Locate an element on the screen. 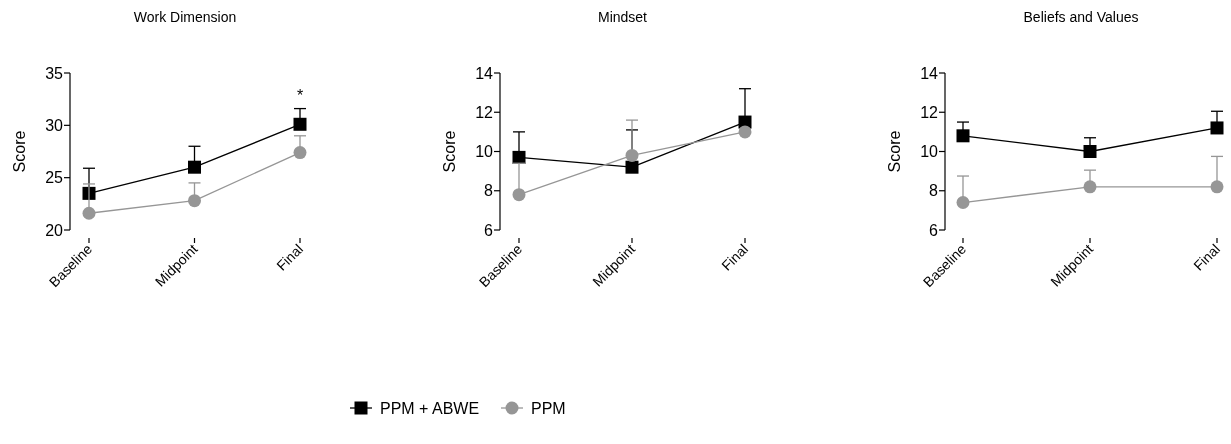 The width and height of the screenshot is (1231, 444). chart-title: Beliefs and Values is located at coordinates (1081, 17).